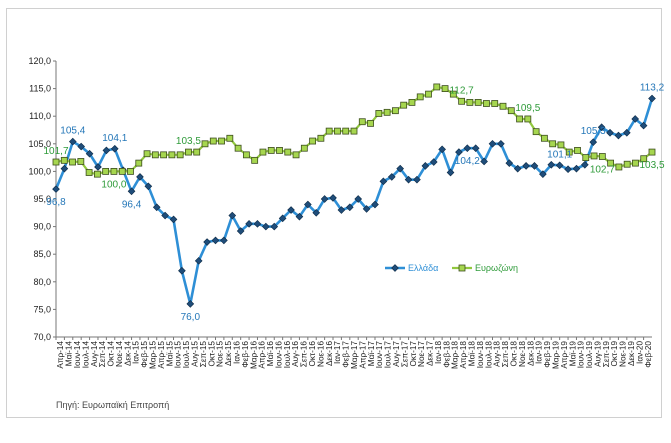 This screenshot has width=671, height=443. What do you see at coordinates (593, 131) in the screenshot?
I see `data-label: 105,3` at bounding box center [593, 131].